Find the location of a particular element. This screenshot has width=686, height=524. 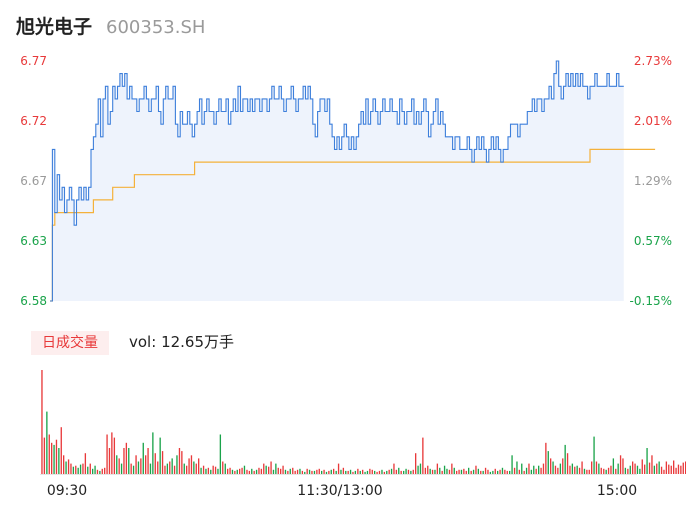

volume-label: vol: is located at coordinates (143, 342).